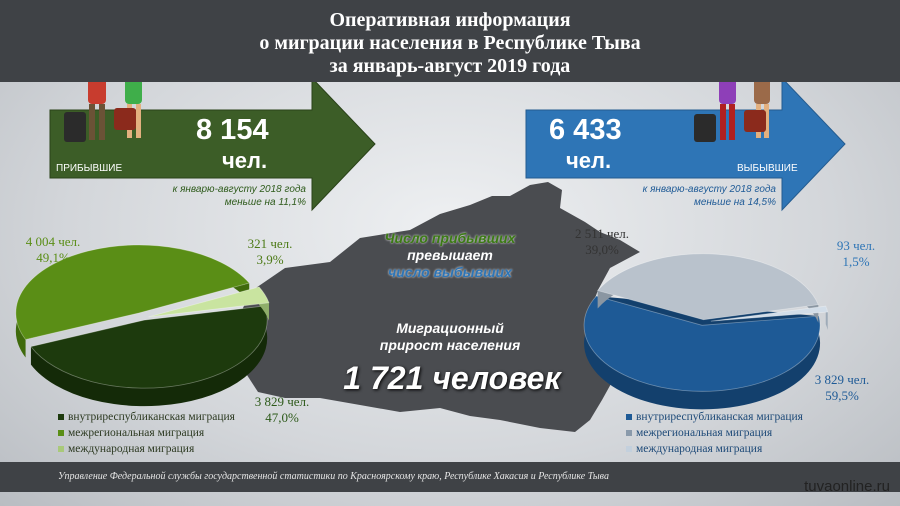  I want to click on left-label-2-percent: 49,1%, so click(53, 257).